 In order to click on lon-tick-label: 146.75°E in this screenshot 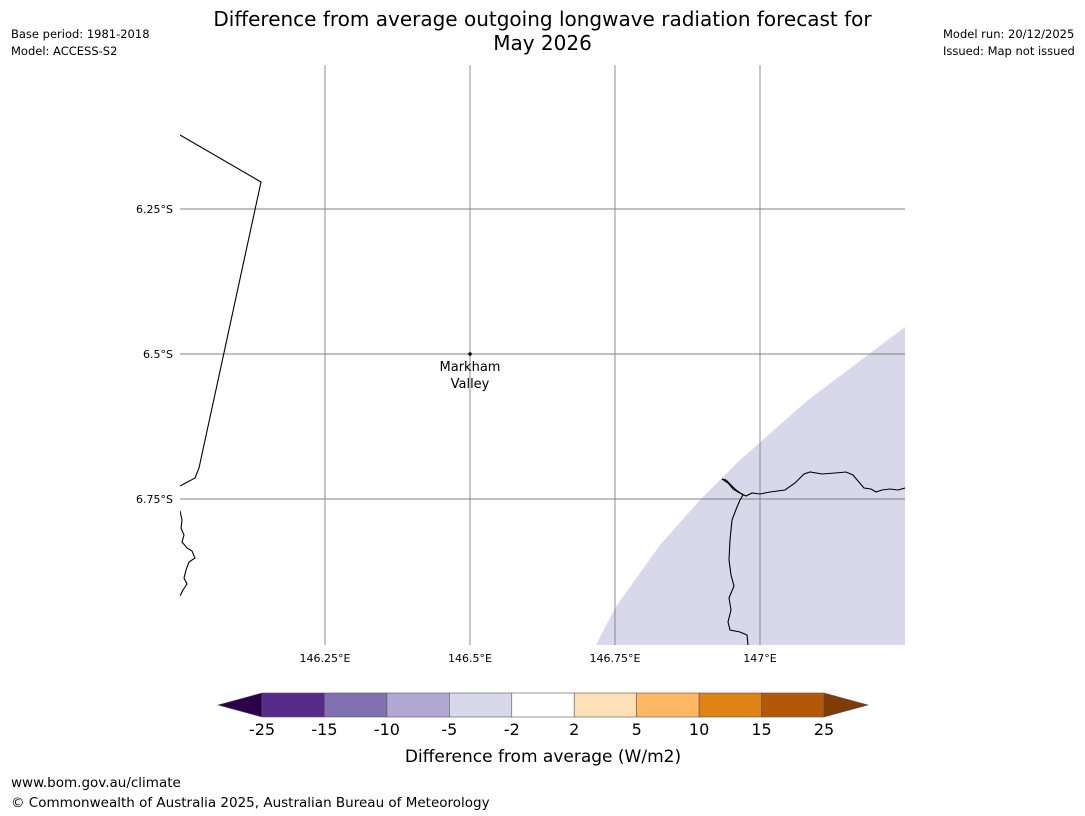, I will do `click(615, 658)`.